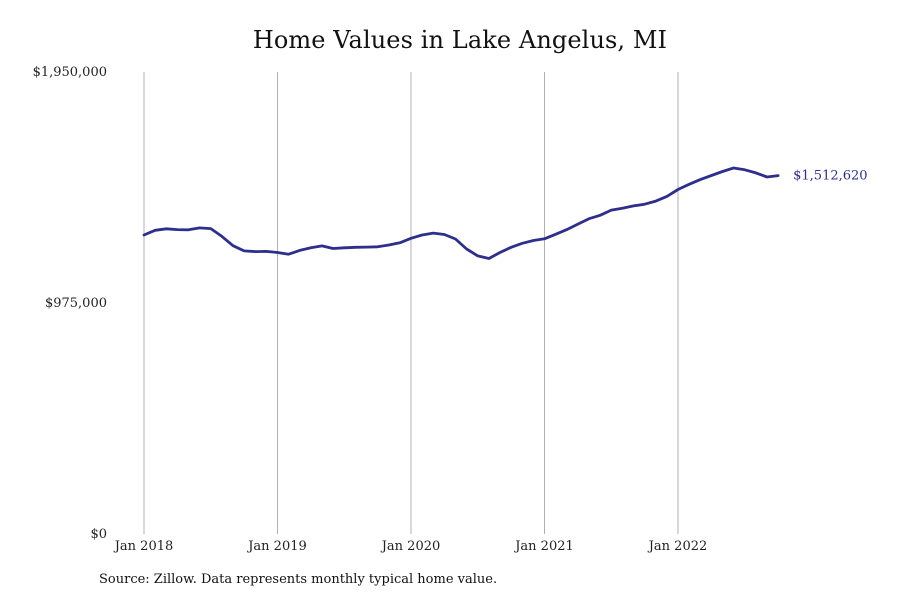  Describe the element at coordinates (461, 213) in the screenshot. I see `series-line` at that location.